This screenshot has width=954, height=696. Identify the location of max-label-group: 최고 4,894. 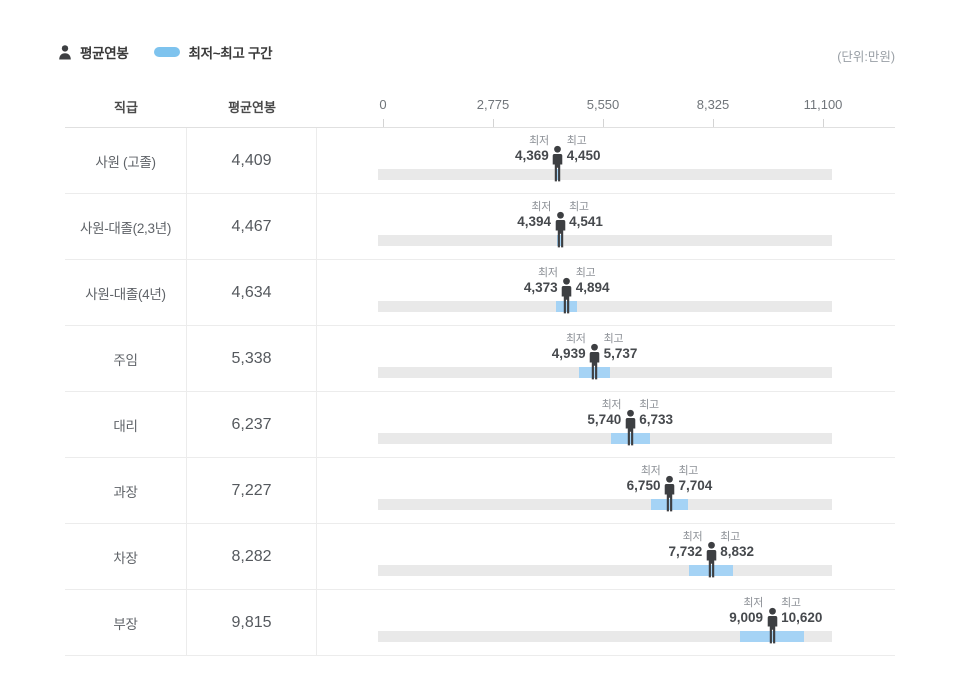
(593, 281).